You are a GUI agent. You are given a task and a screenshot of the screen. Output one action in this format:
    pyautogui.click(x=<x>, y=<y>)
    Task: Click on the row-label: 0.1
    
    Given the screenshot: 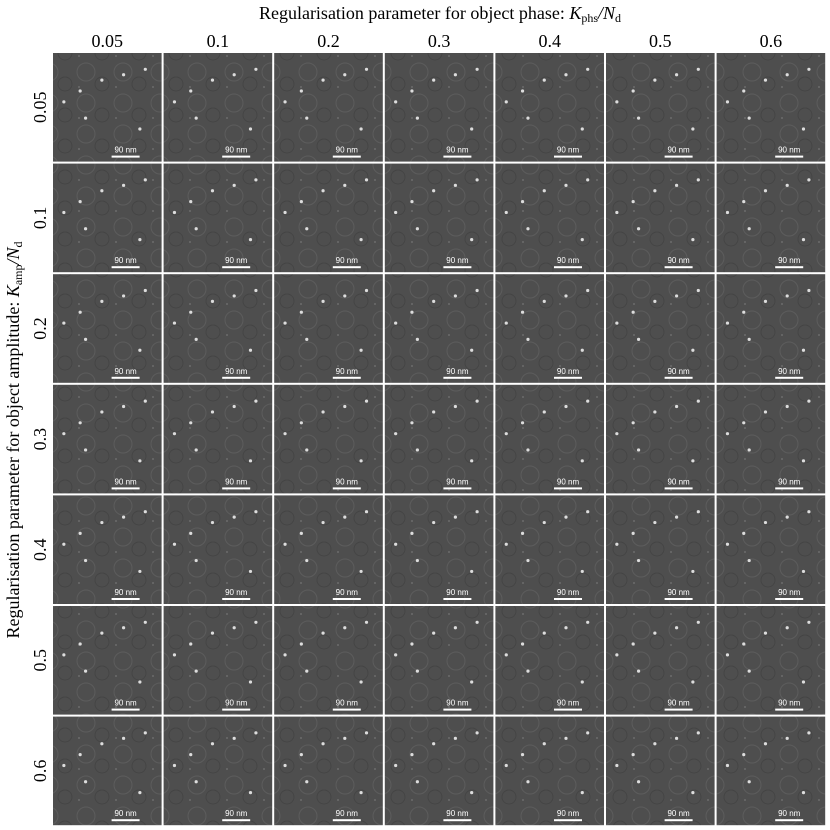 What is the action you would take?
    pyautogui.click(x=40, y=218)
    